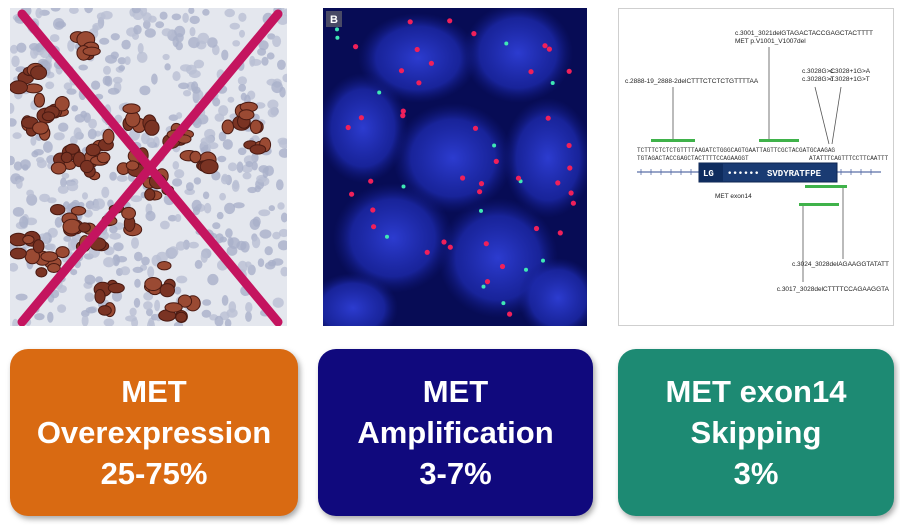  I want to click on card-subtitle: Overexpression, so click(154, 432).